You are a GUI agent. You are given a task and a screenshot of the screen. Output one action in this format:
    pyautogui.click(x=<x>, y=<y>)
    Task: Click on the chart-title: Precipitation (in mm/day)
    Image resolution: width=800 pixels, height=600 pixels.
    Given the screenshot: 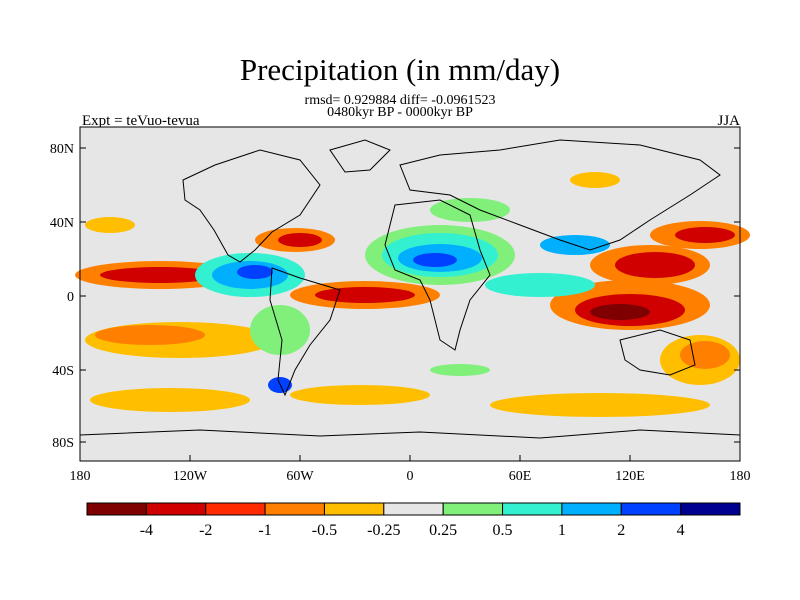 What is the action you would take?
    pyautogui.click(x=400, y=69)
    